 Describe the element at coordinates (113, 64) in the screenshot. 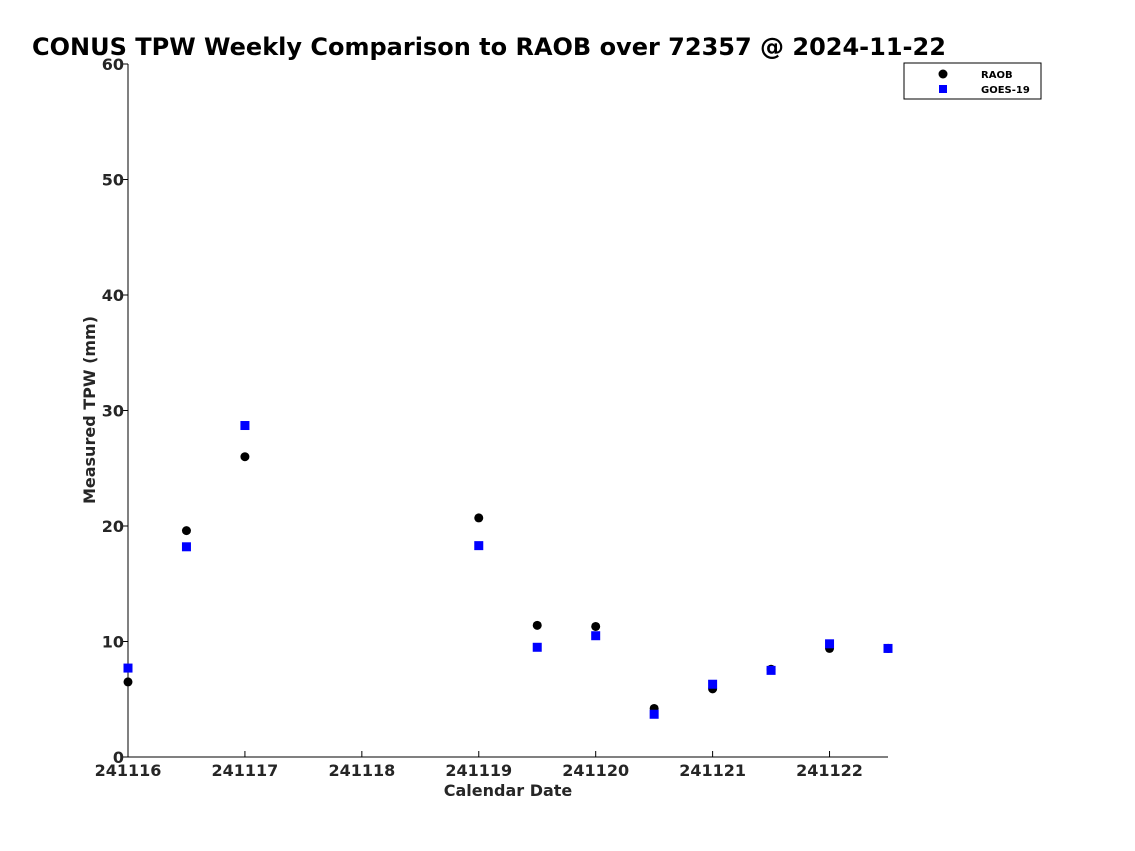

I see `y-tick-label: 60` at that location.